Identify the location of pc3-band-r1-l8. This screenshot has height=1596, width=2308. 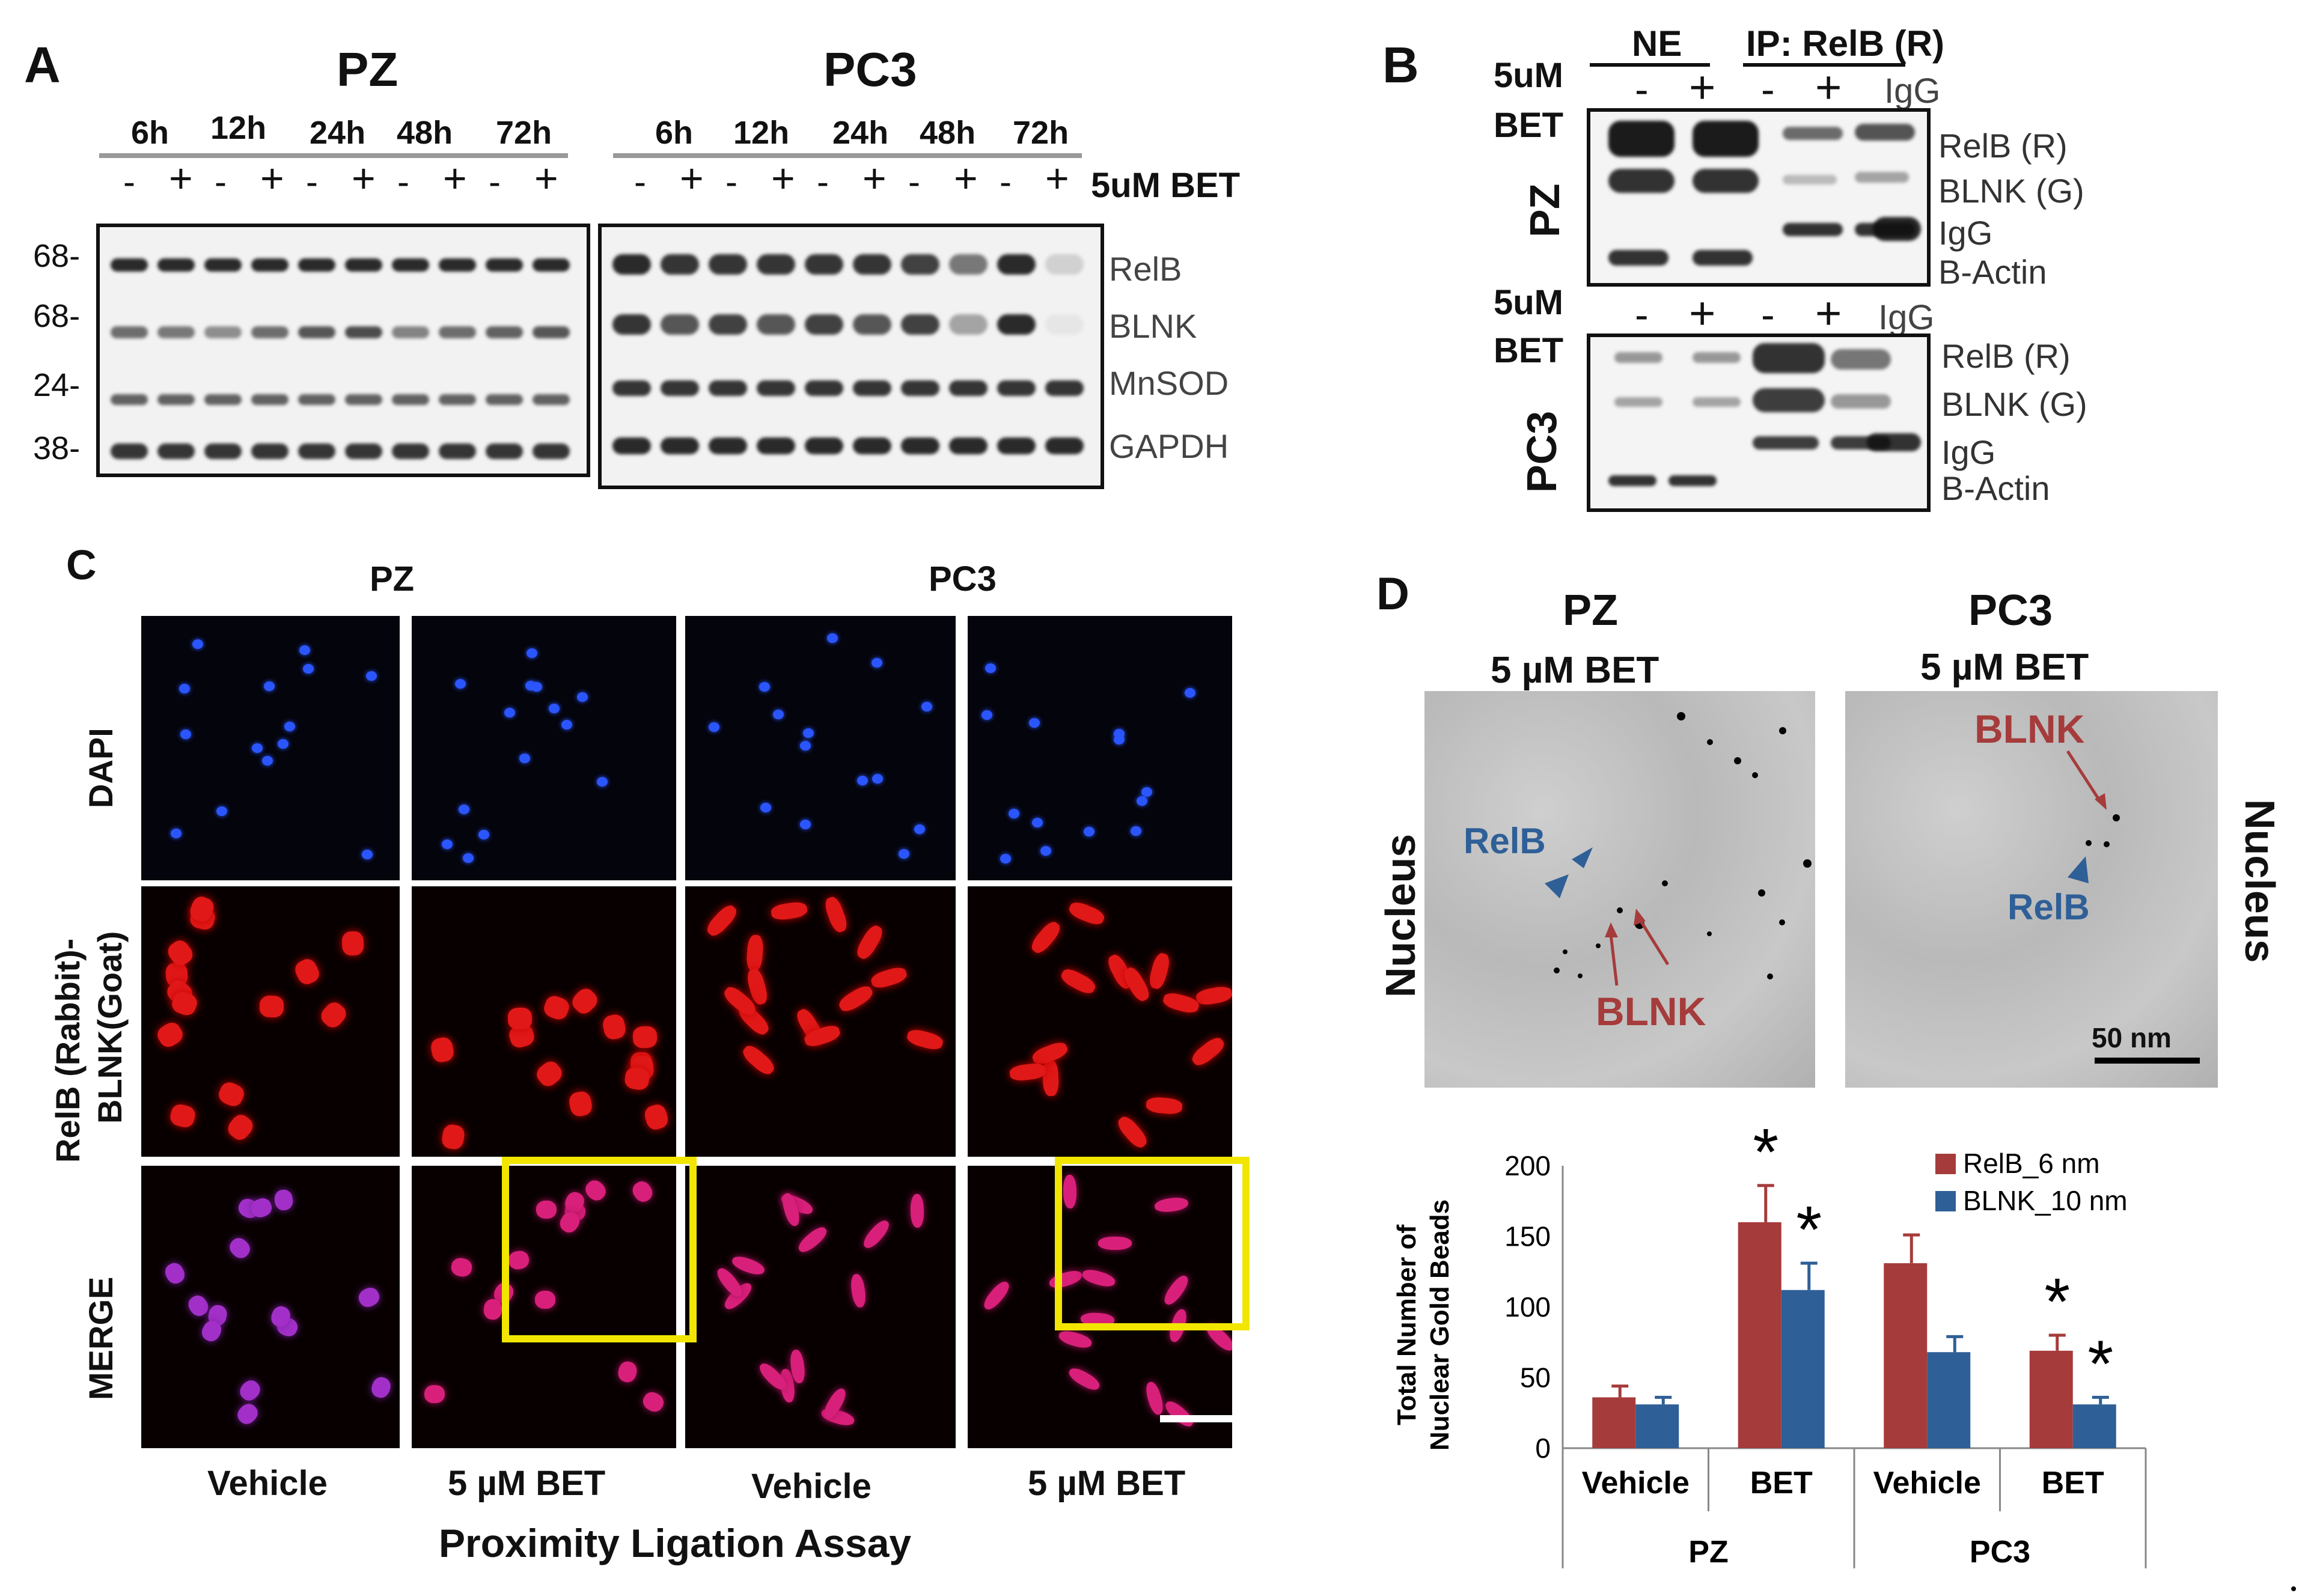
(1017, 324).